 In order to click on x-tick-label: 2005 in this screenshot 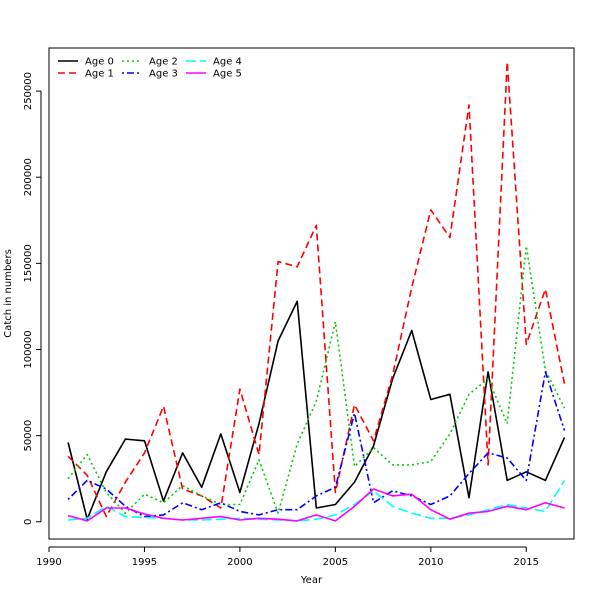, I will do `click(335, 562)`.